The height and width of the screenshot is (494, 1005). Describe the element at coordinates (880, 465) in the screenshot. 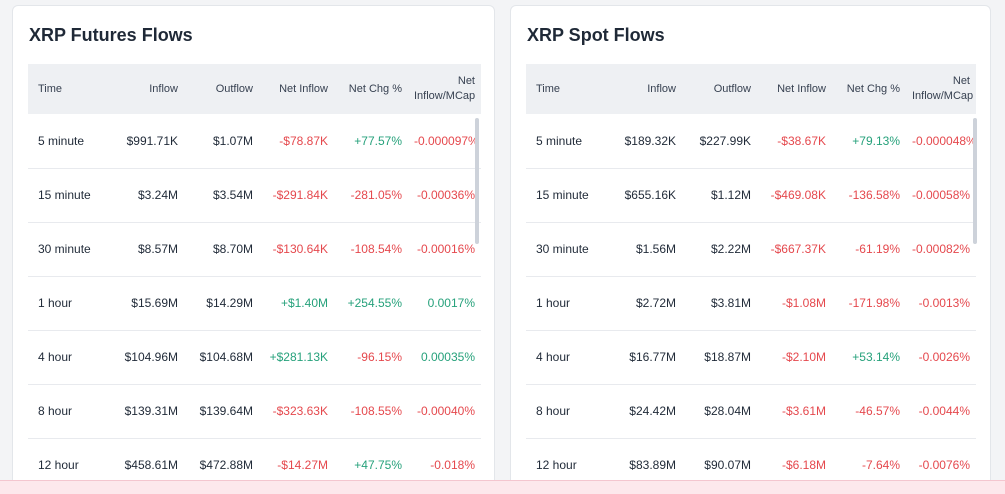

I see `net-chg-cell: -7.64%` at that location.